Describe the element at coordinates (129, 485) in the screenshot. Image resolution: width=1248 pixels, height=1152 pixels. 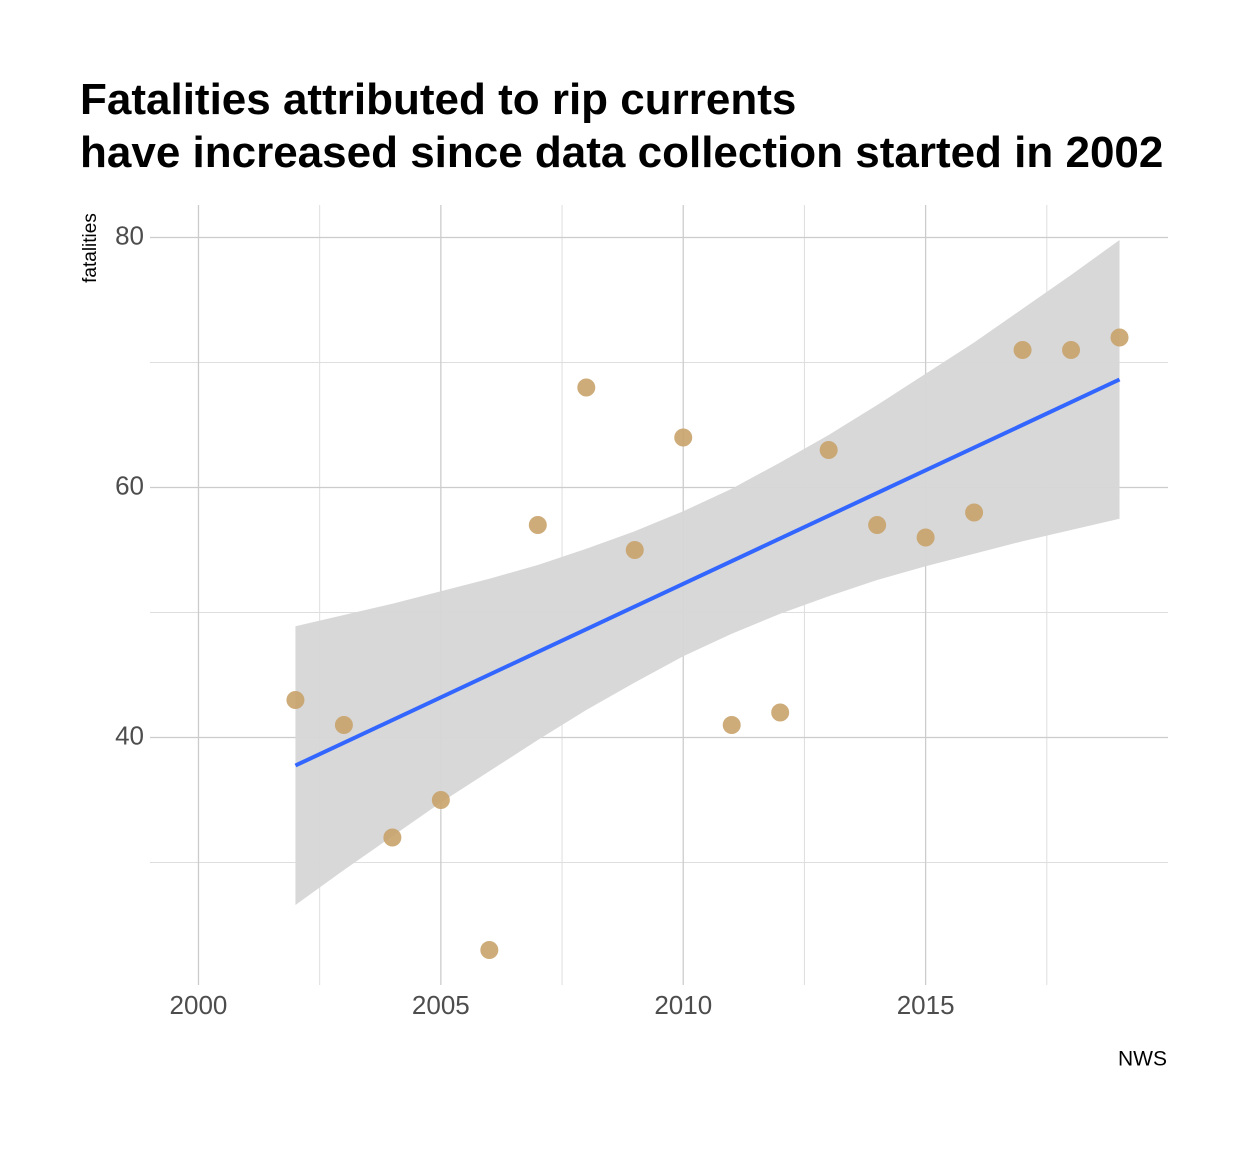
I see `y-tick-label: 60` at that location.